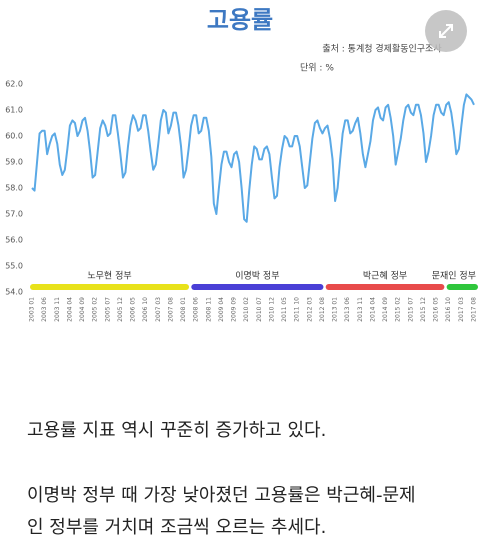  I want to click on x-tick-label: 2010 07, so click(259, 309).